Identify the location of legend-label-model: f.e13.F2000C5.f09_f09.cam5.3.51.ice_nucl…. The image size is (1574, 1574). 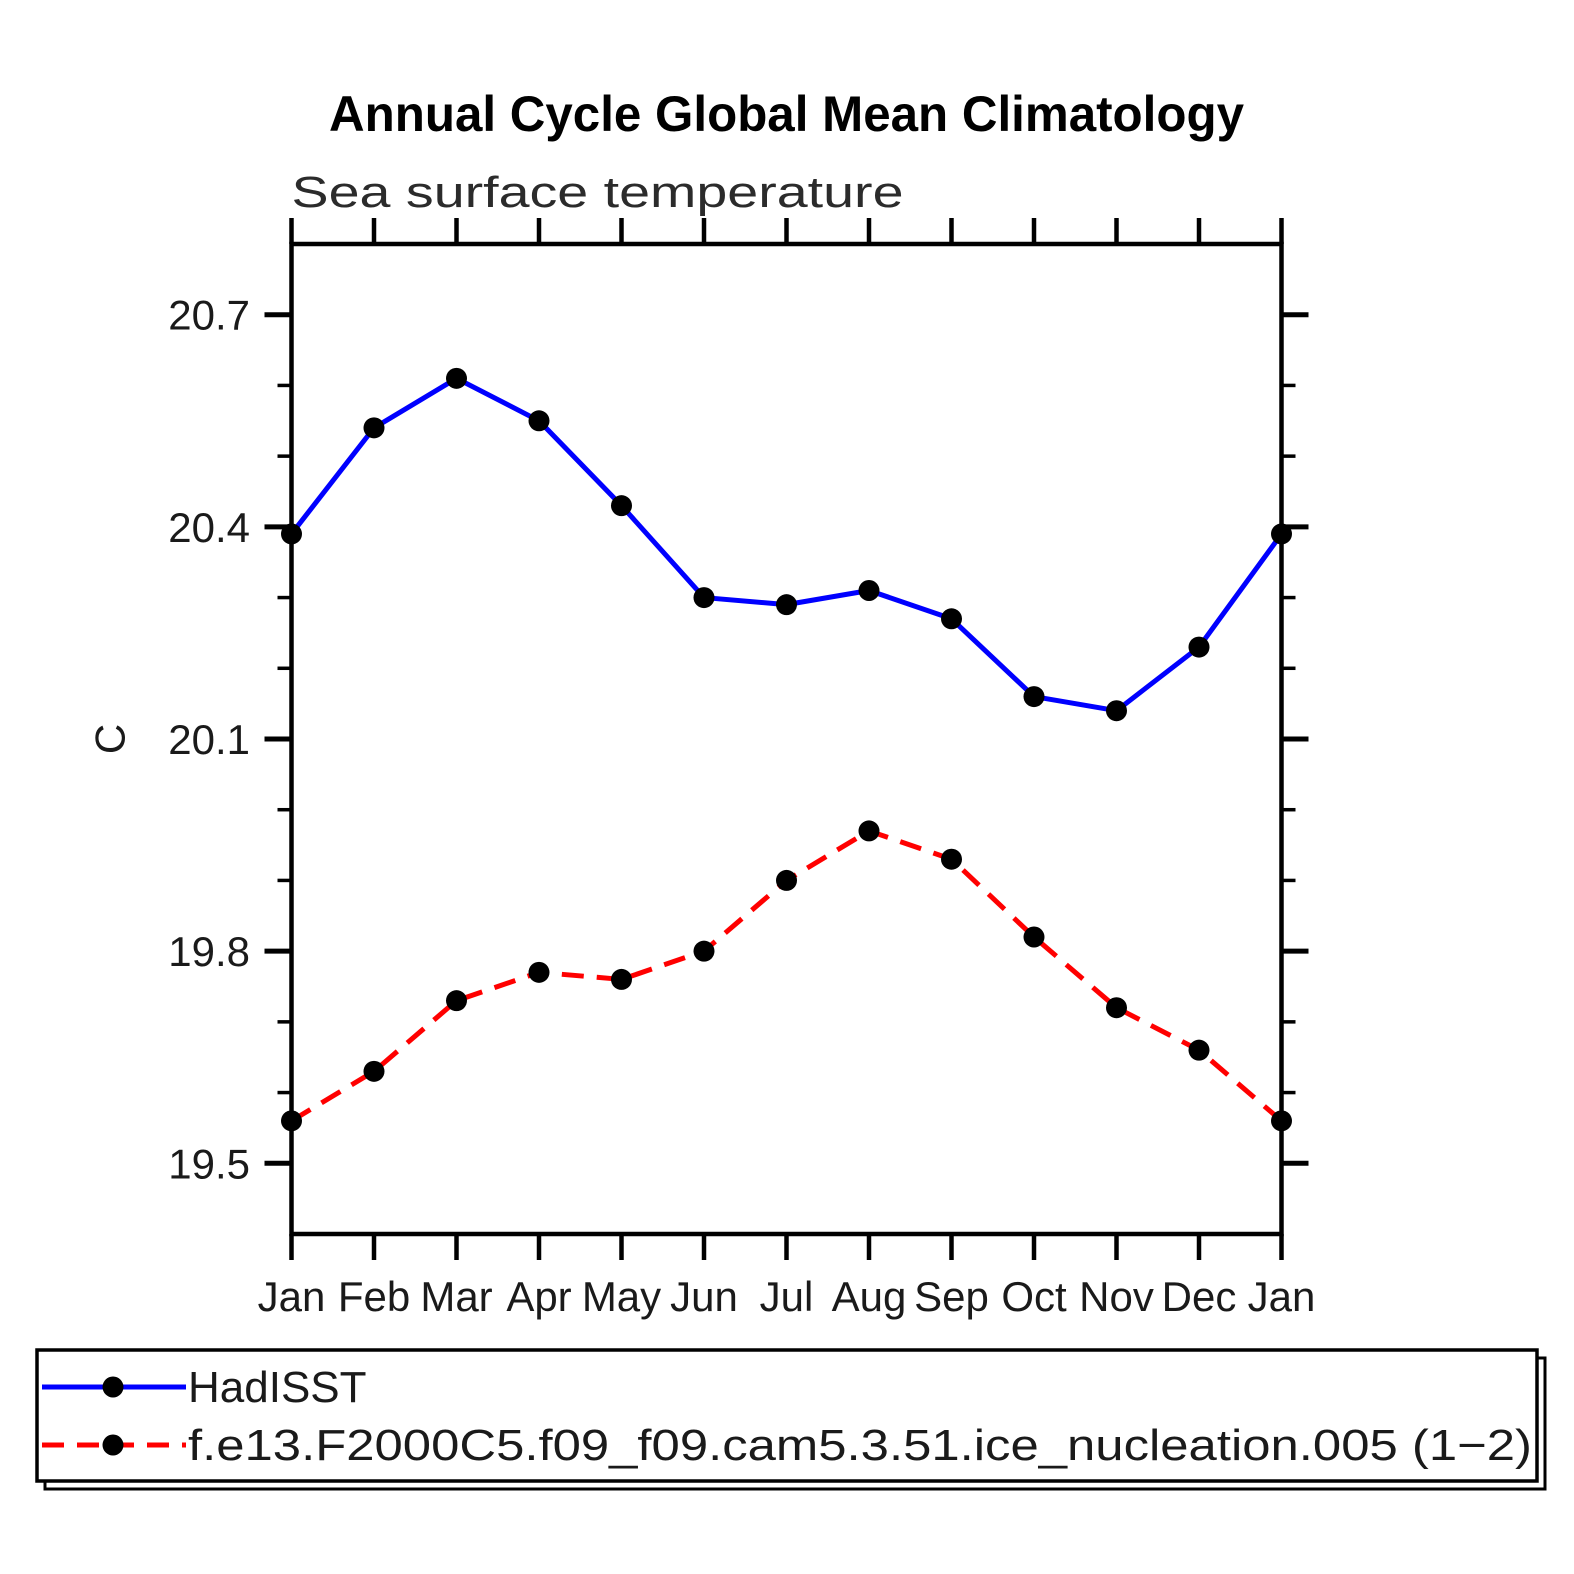
(860, 1445).